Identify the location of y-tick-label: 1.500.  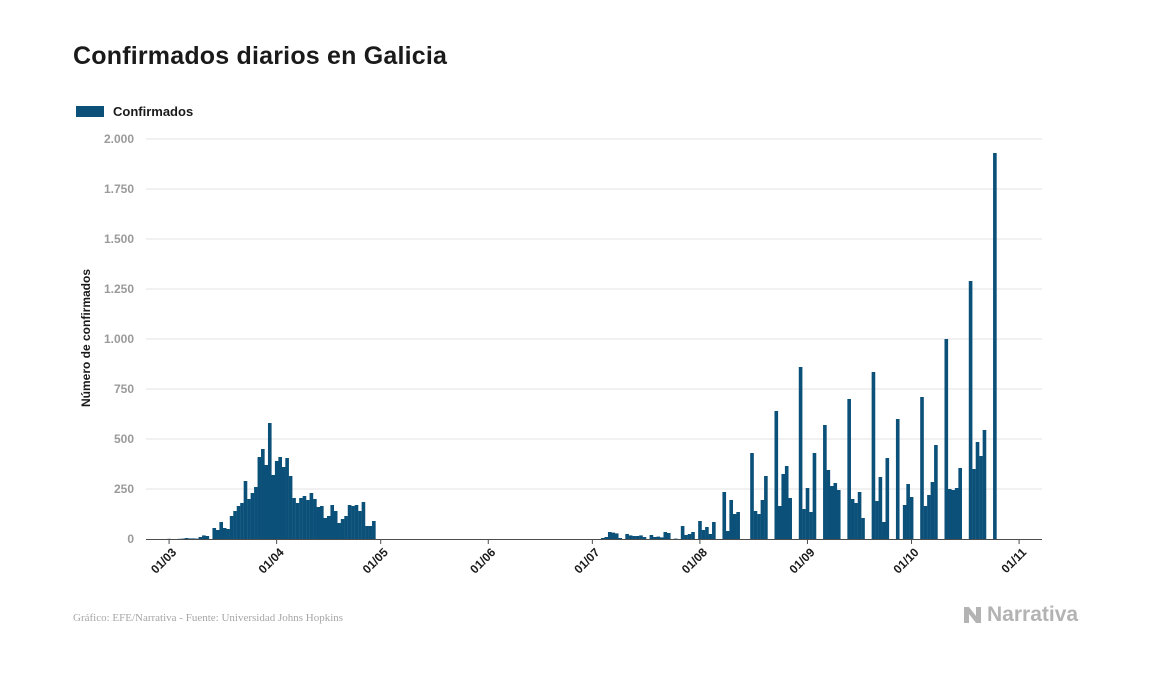
(119, 239).